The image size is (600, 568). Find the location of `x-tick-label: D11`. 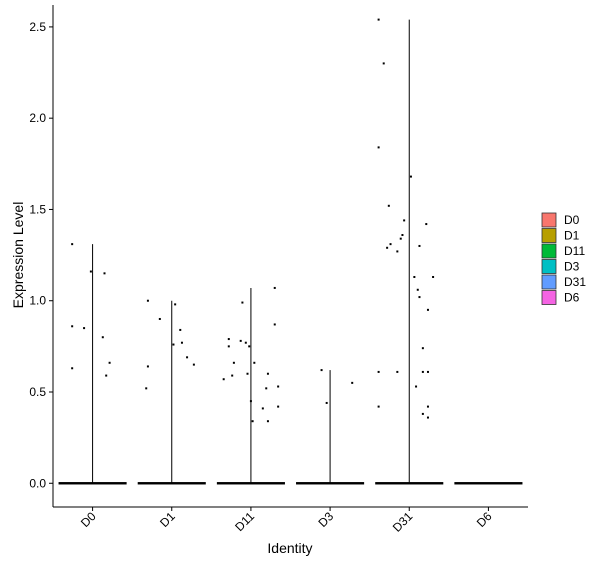

x-tick-label: D11 is located at coordinates (244, 521).